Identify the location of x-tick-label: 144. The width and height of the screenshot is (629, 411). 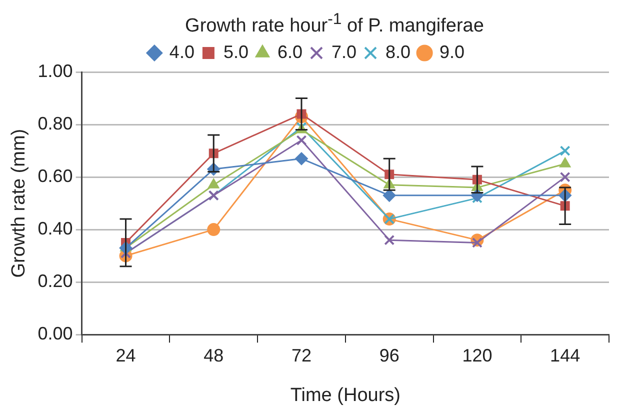
(565, 355).